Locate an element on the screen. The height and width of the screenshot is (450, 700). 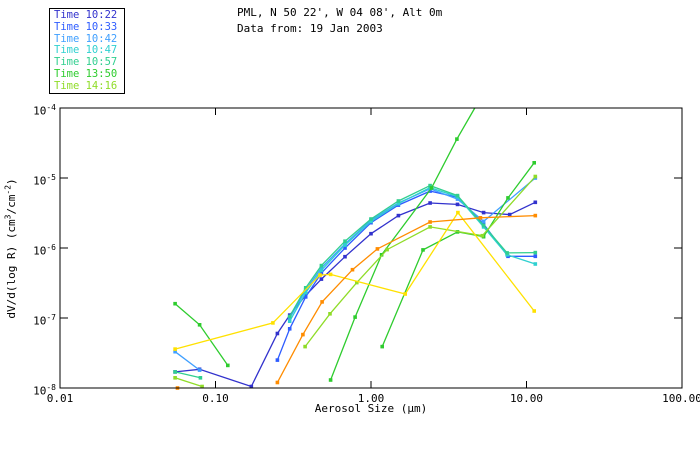
x-tick-label: 0.10 is located at coordinates (215, 398).